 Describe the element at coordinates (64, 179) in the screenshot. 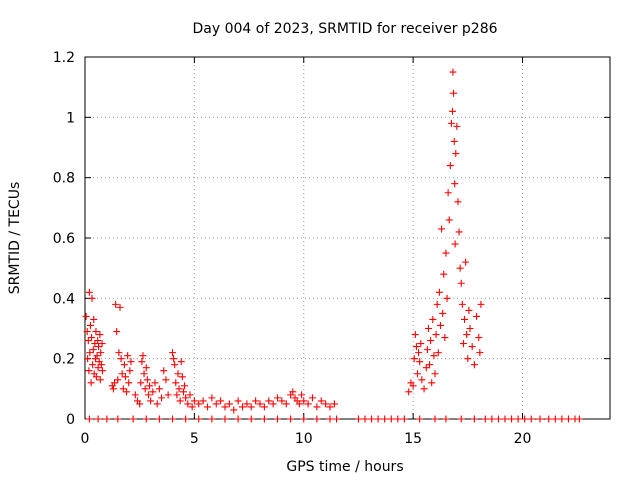

I see `y-tick-label: 0.8` at that location.